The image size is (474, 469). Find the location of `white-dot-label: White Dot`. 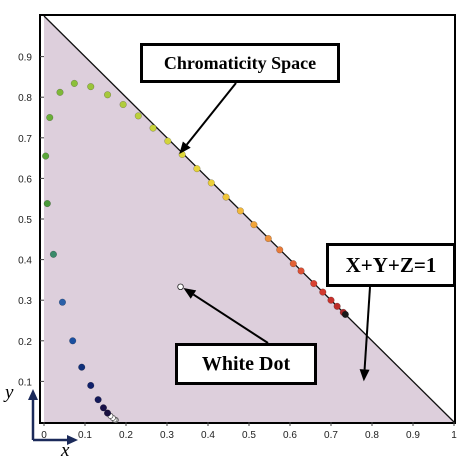

white-dot-label: White Dot is located at coordinates (246, 364).